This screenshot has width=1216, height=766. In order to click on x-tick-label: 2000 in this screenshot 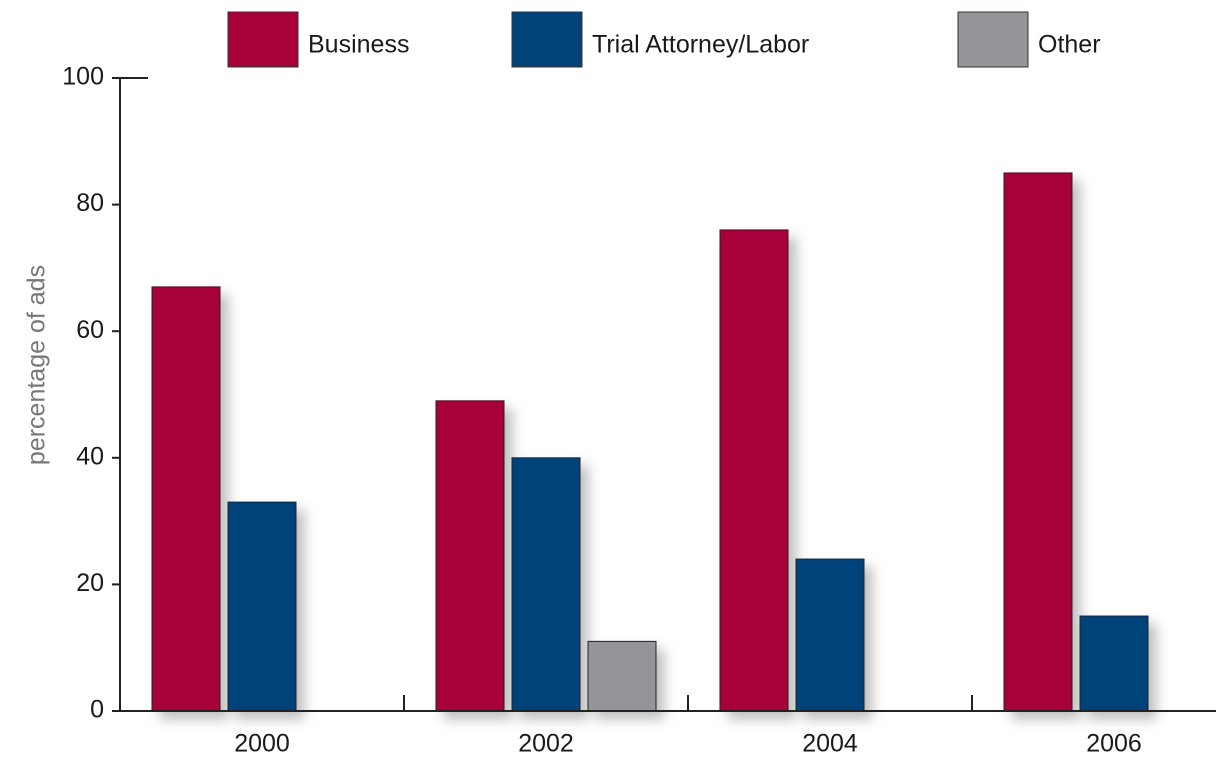, I will do `click(262, 744)`.